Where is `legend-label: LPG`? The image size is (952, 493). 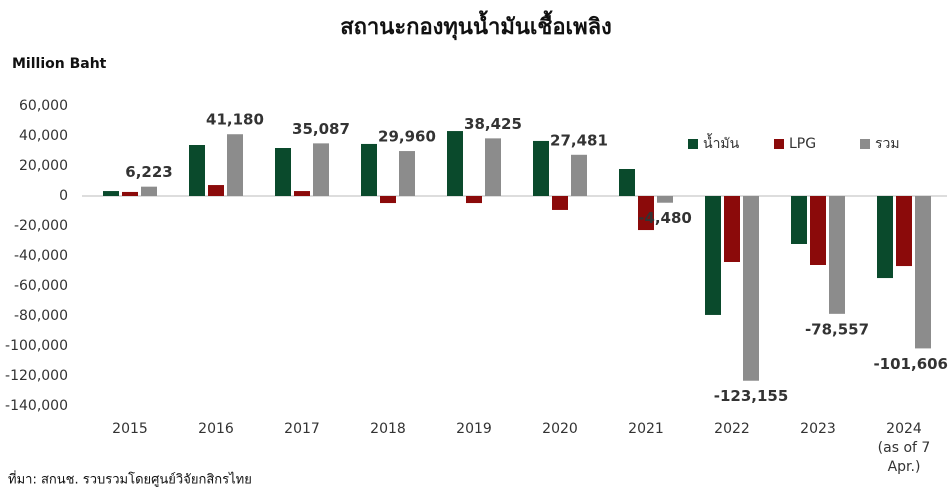 legend-label: LPG is located at coordinates (802, 144).